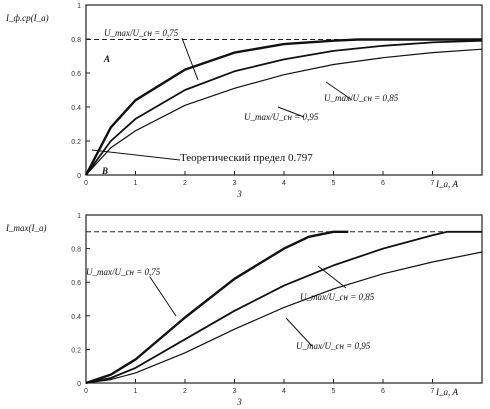 The height and width of the screenshot is (409, 490). Describe the element at coordinates (235, 183) in the screenshot. I see `upper-x-tick-label: 3` at that location.